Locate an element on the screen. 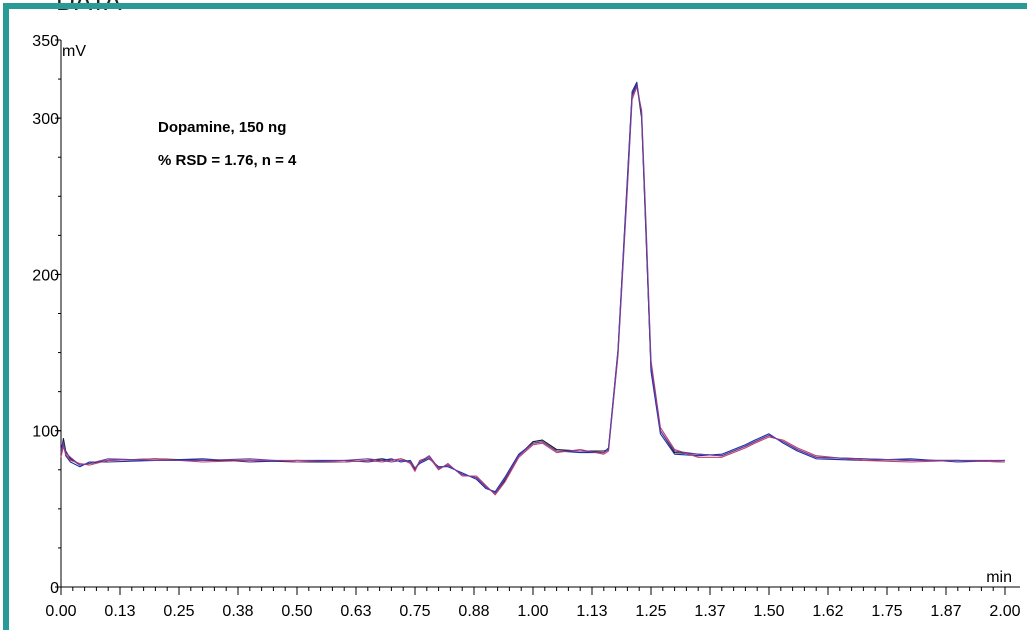 This screenshot has width=1027, height=630. x-tick-label: 1.62 is located at coordinates (827, 611).